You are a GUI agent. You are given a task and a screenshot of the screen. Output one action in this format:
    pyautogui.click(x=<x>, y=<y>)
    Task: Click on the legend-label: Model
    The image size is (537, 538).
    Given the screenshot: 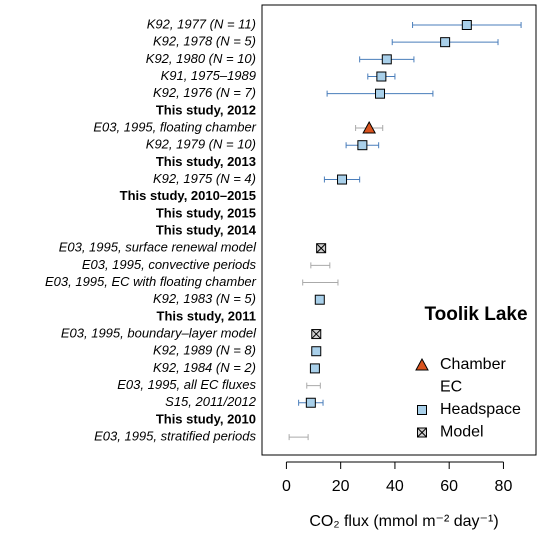 What is the action you would take?
    pyautogui.click(x=462, y=432)
    